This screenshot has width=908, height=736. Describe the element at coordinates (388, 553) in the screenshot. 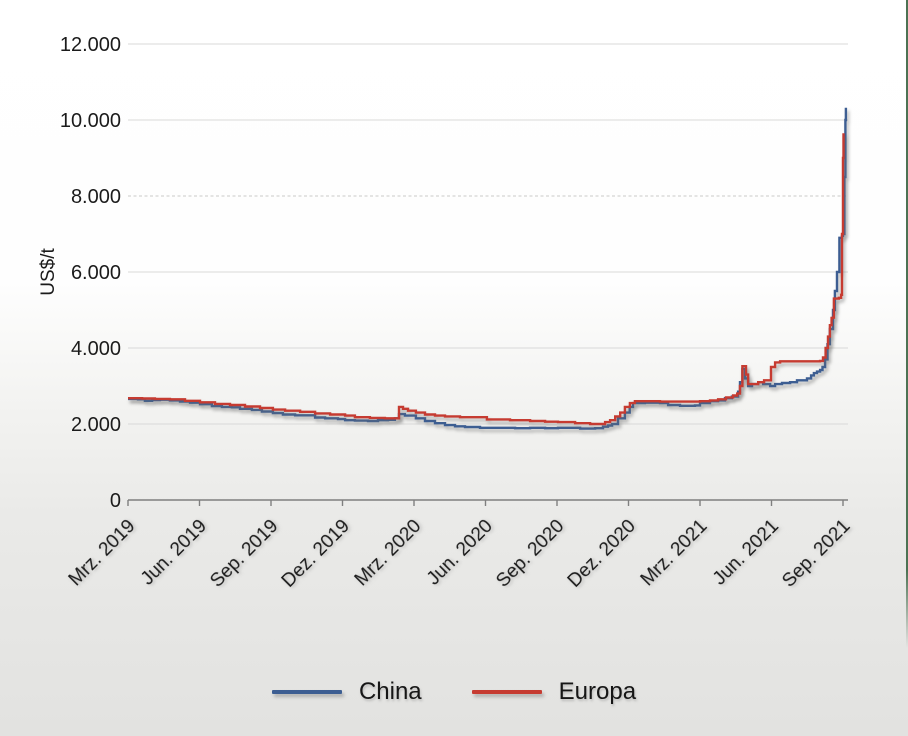

I see `x-tick-label: Mrz. 2020` at that location.